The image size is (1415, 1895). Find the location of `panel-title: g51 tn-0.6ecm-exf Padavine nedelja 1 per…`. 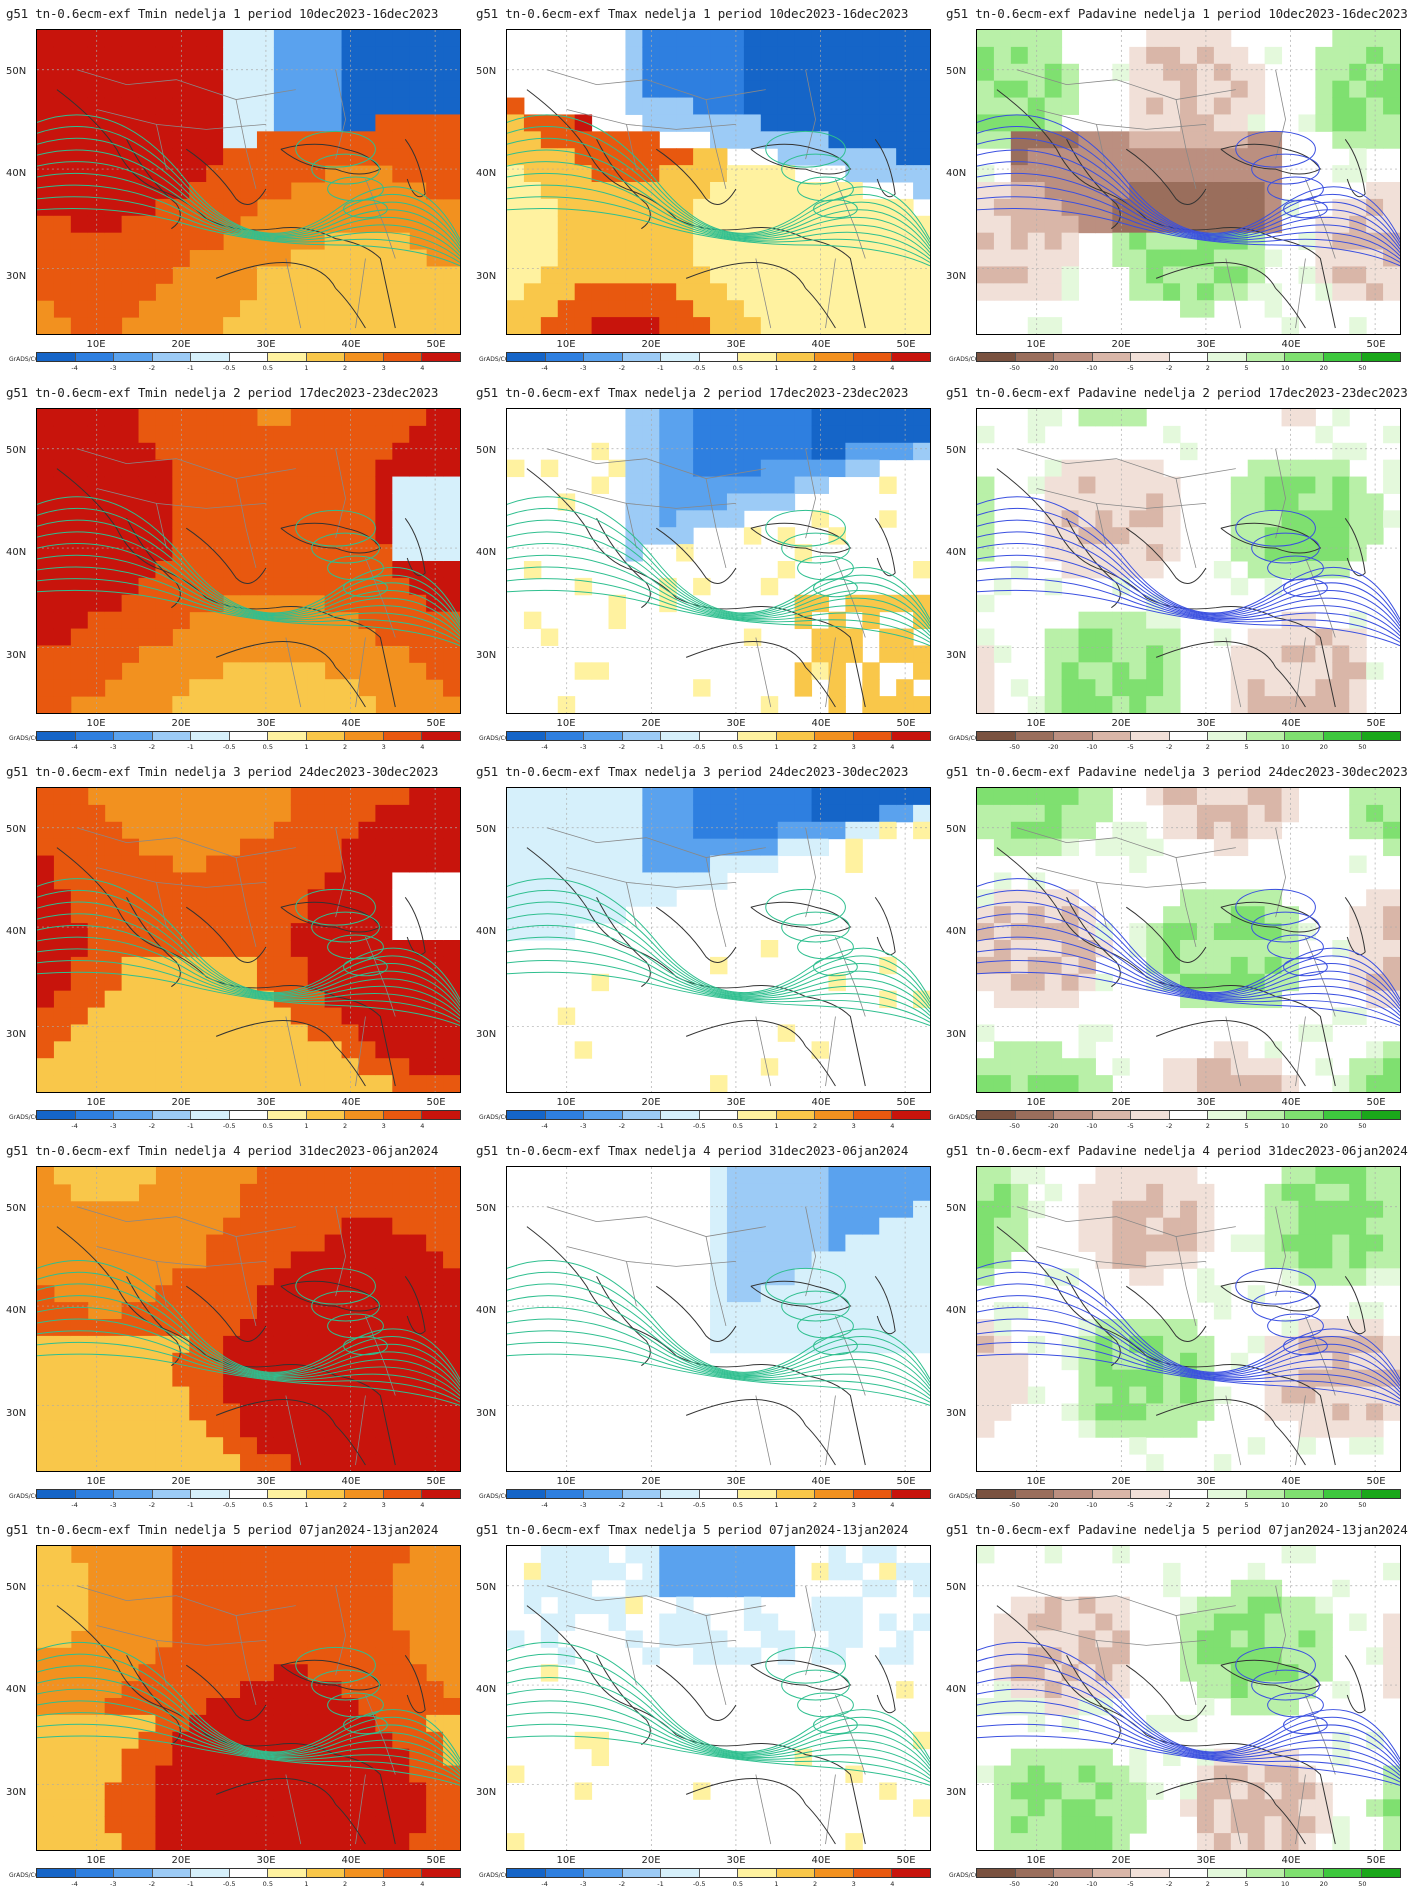

panel-title: g51 tn-0.6ecm-exf Padavine nedelja 1 per… is located at coordinates (1177, 13).